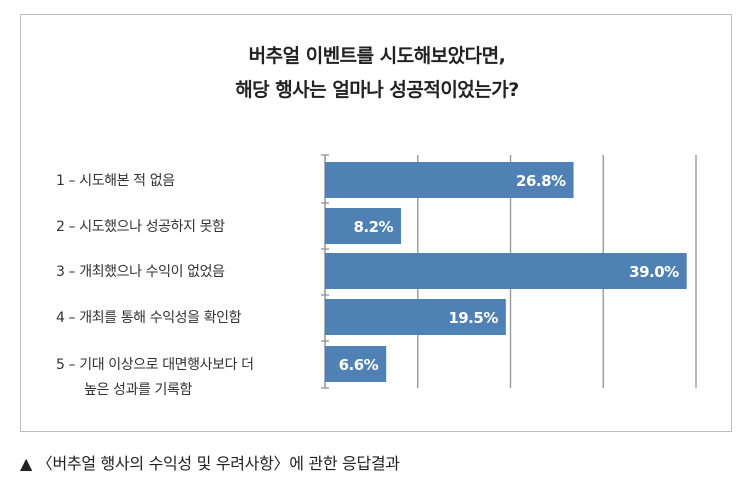 The image size is (747, 488). What do you see at coordinates (377, 56) in the screenshot?
I see `chart-title-line1: 버추얼 이벤트를 시도해보았다면,` at bounding box center [377, 56].